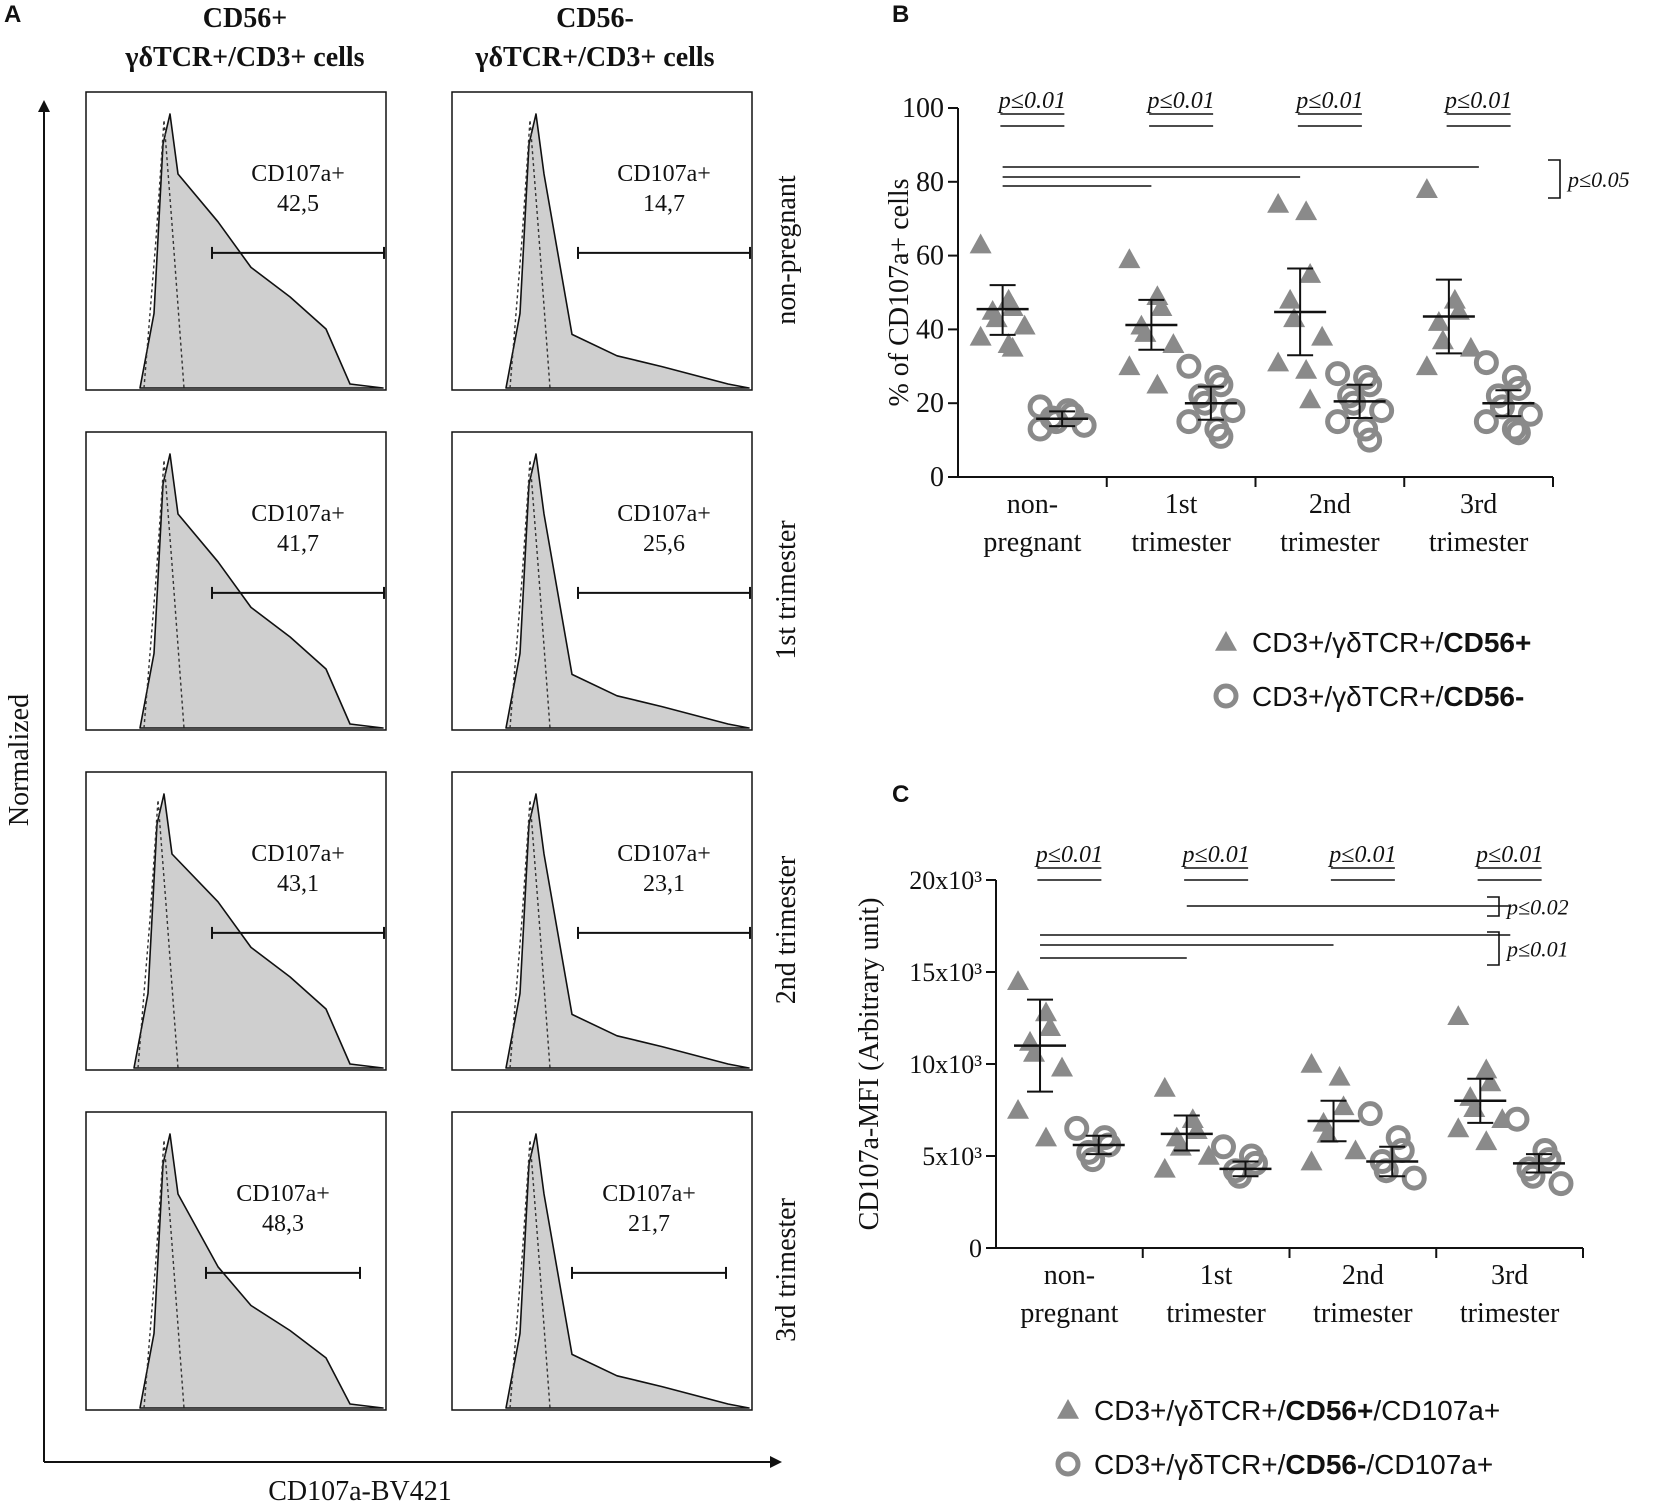  What do you see at coordinates (786, 250) in the screenshot?
I see `row-label-non-pregnant: non-pregnant` at bounding box center [786, 250].